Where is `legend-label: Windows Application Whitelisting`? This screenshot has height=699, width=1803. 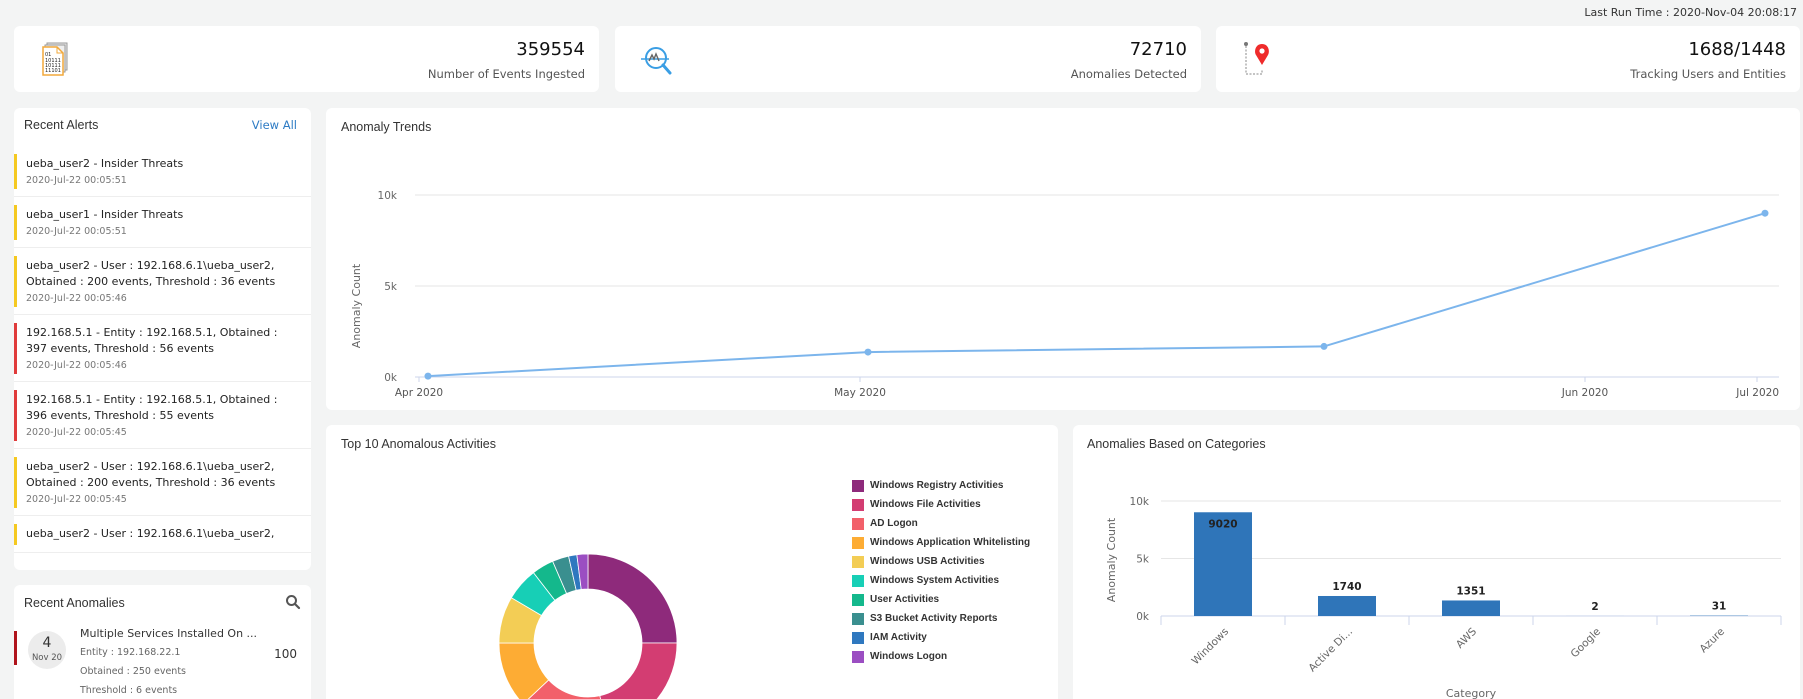
legend-label: Windows Application Whitelisting is located at coordinates (950, 542).